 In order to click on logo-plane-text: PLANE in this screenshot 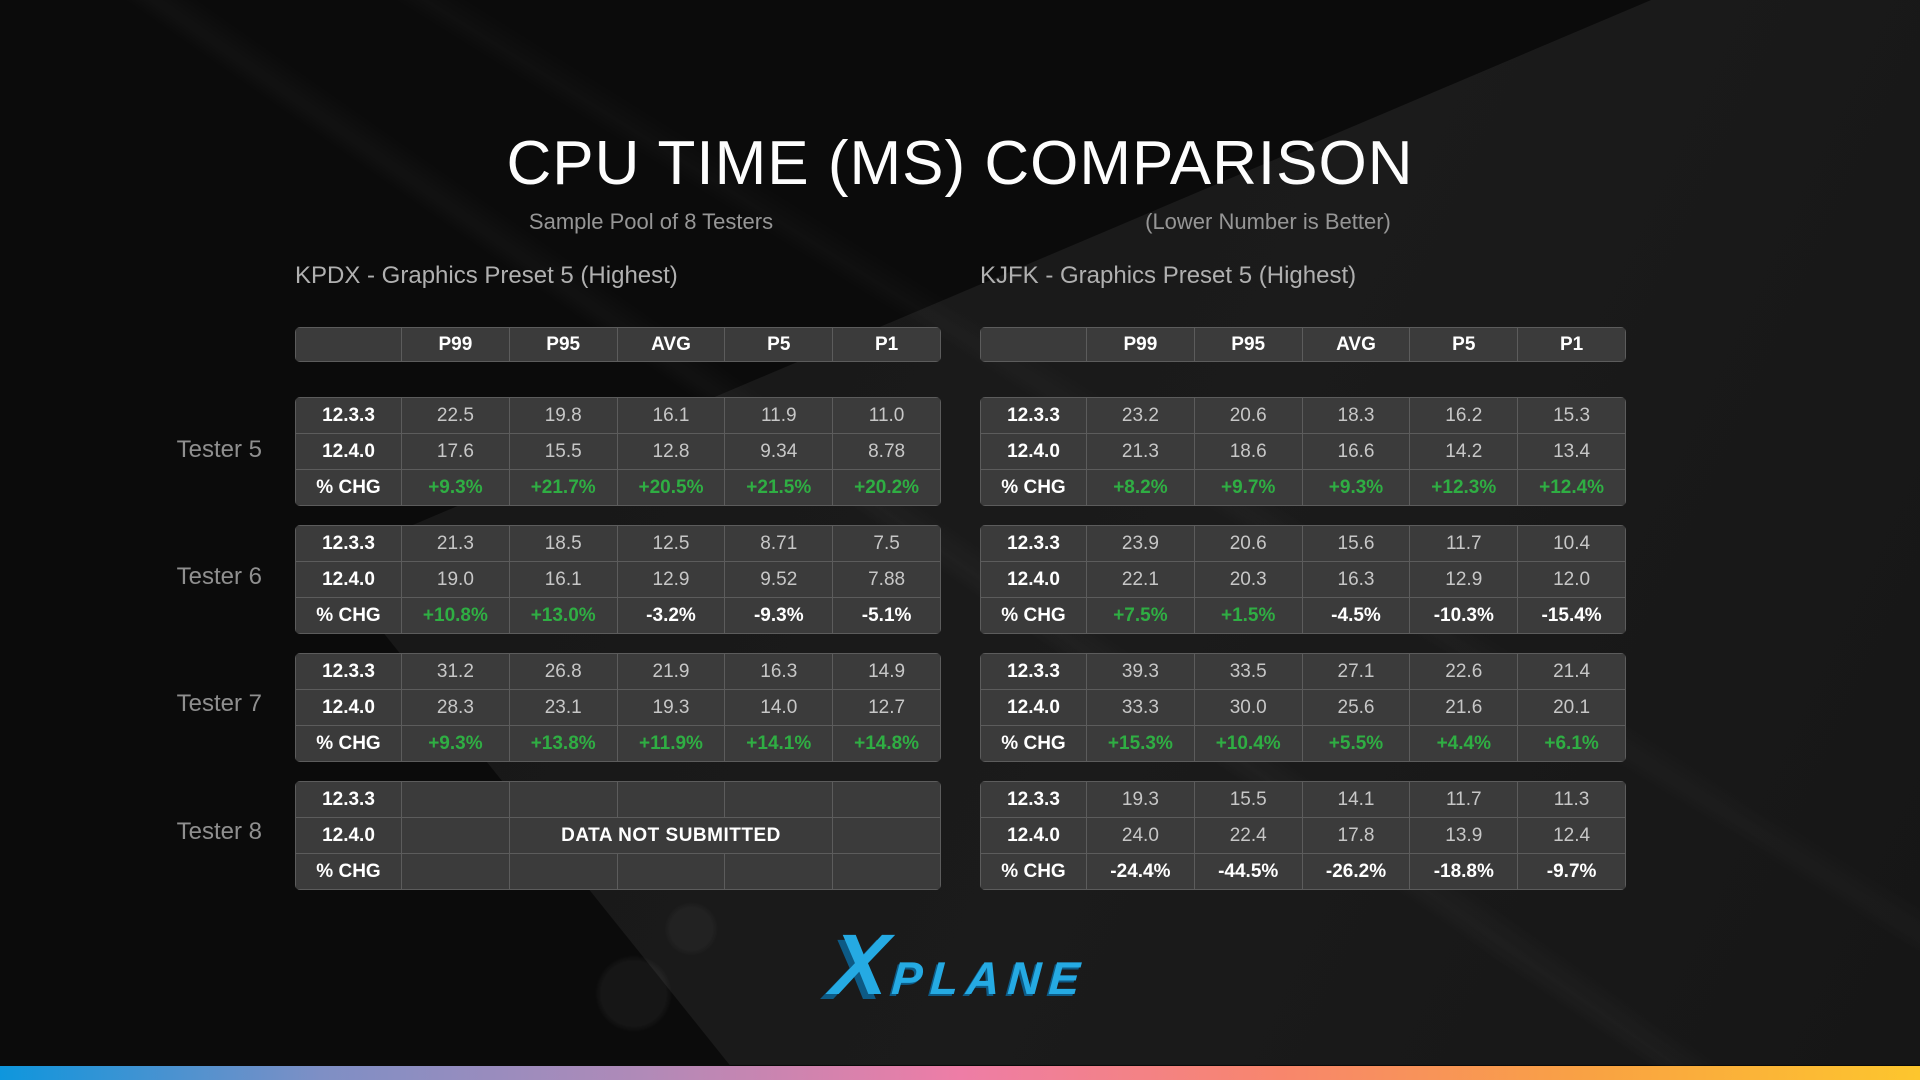, I will do `click(990, 978)`.